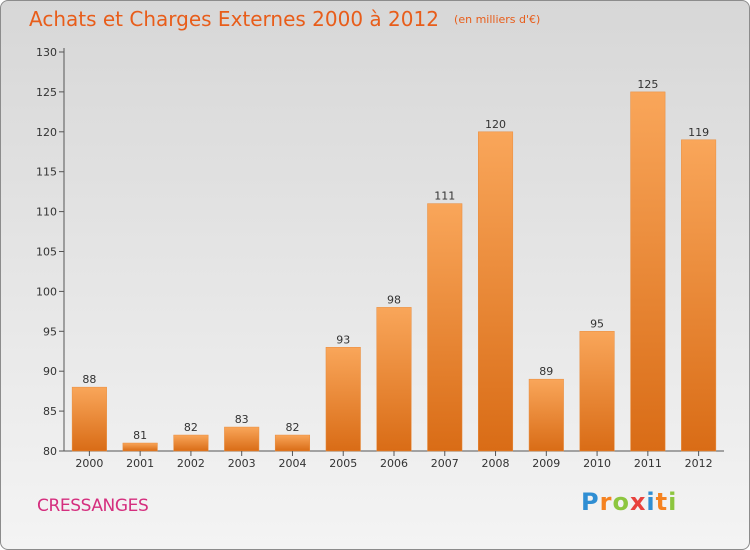  Describe the element at coordinates (495, 124) in the screenshot. I see `bar-value-label: 120` at that location.